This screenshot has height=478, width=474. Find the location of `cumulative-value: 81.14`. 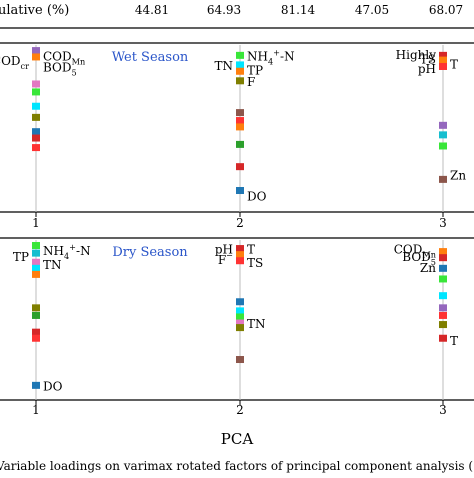

cumulative-value: 81.14 is located at coordinates (298, 10).